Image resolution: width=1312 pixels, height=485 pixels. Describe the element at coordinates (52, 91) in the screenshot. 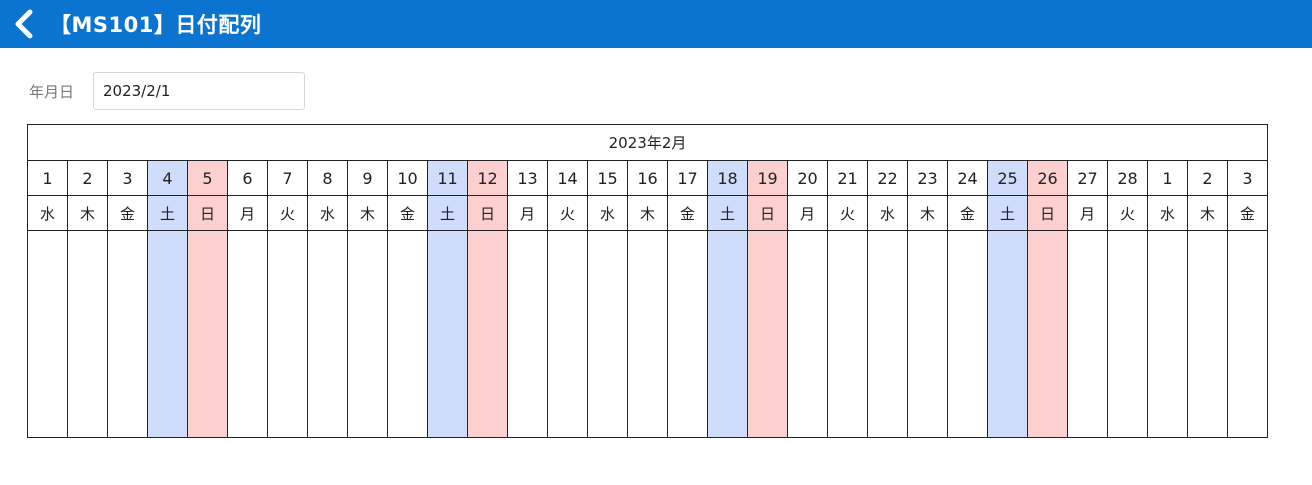

I see `date-field-label: 年月日` at that location.